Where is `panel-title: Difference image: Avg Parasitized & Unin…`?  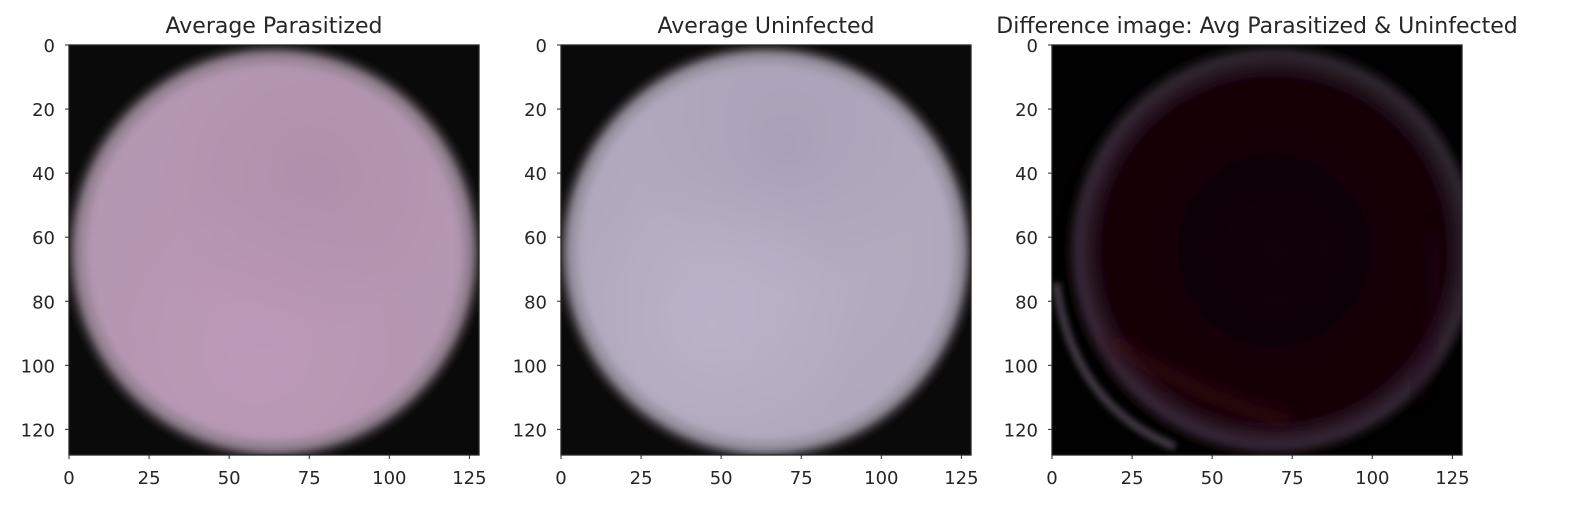 panel-title: Difference image: Avg Parasitized & Unin… is located at coordinates (1256, 26).